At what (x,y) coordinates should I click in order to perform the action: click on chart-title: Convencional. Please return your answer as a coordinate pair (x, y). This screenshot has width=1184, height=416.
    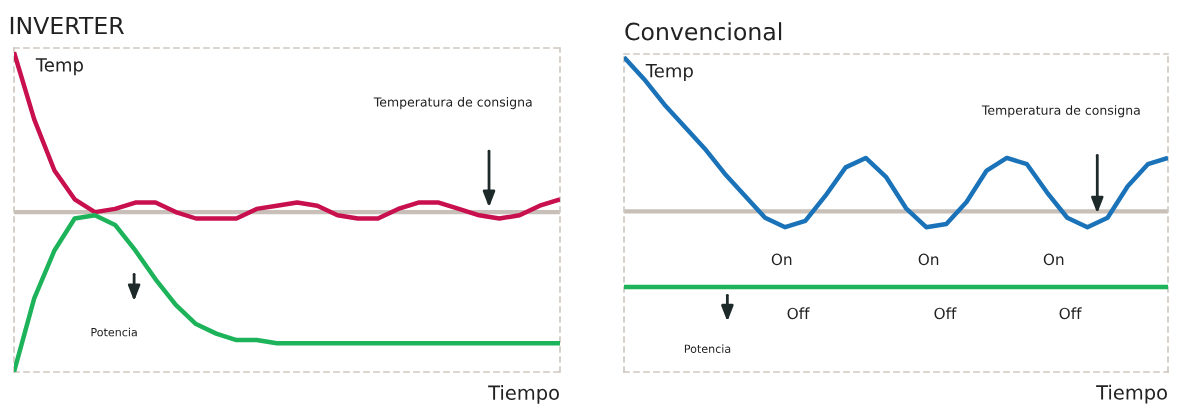
    Looking at the image, I should click on (703, 31).